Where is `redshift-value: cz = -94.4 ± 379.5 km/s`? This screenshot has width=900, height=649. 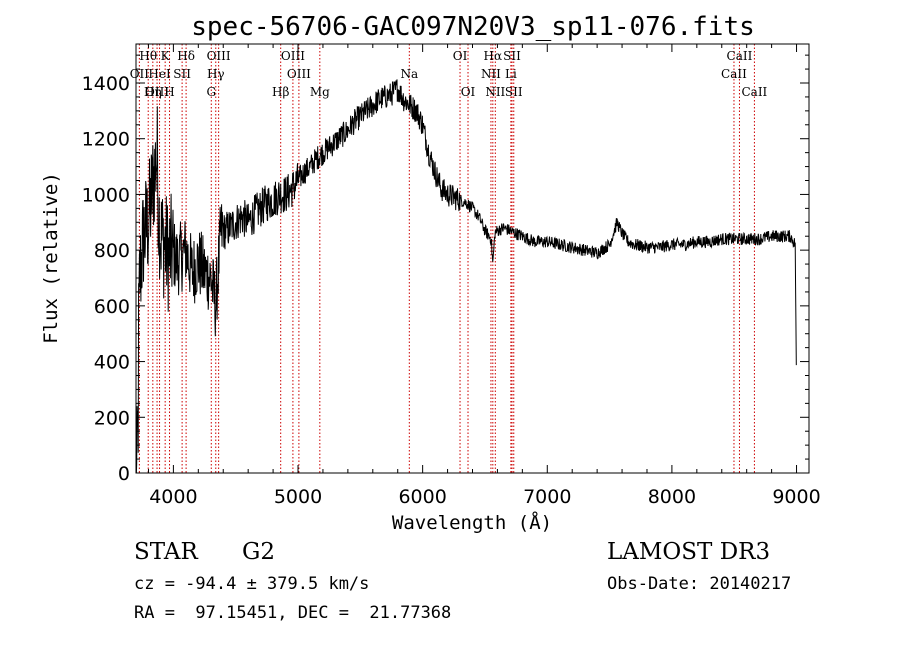 redshift-value: cz = -94.4 ± 379.5 km/s is located at coordinates (252, 584).